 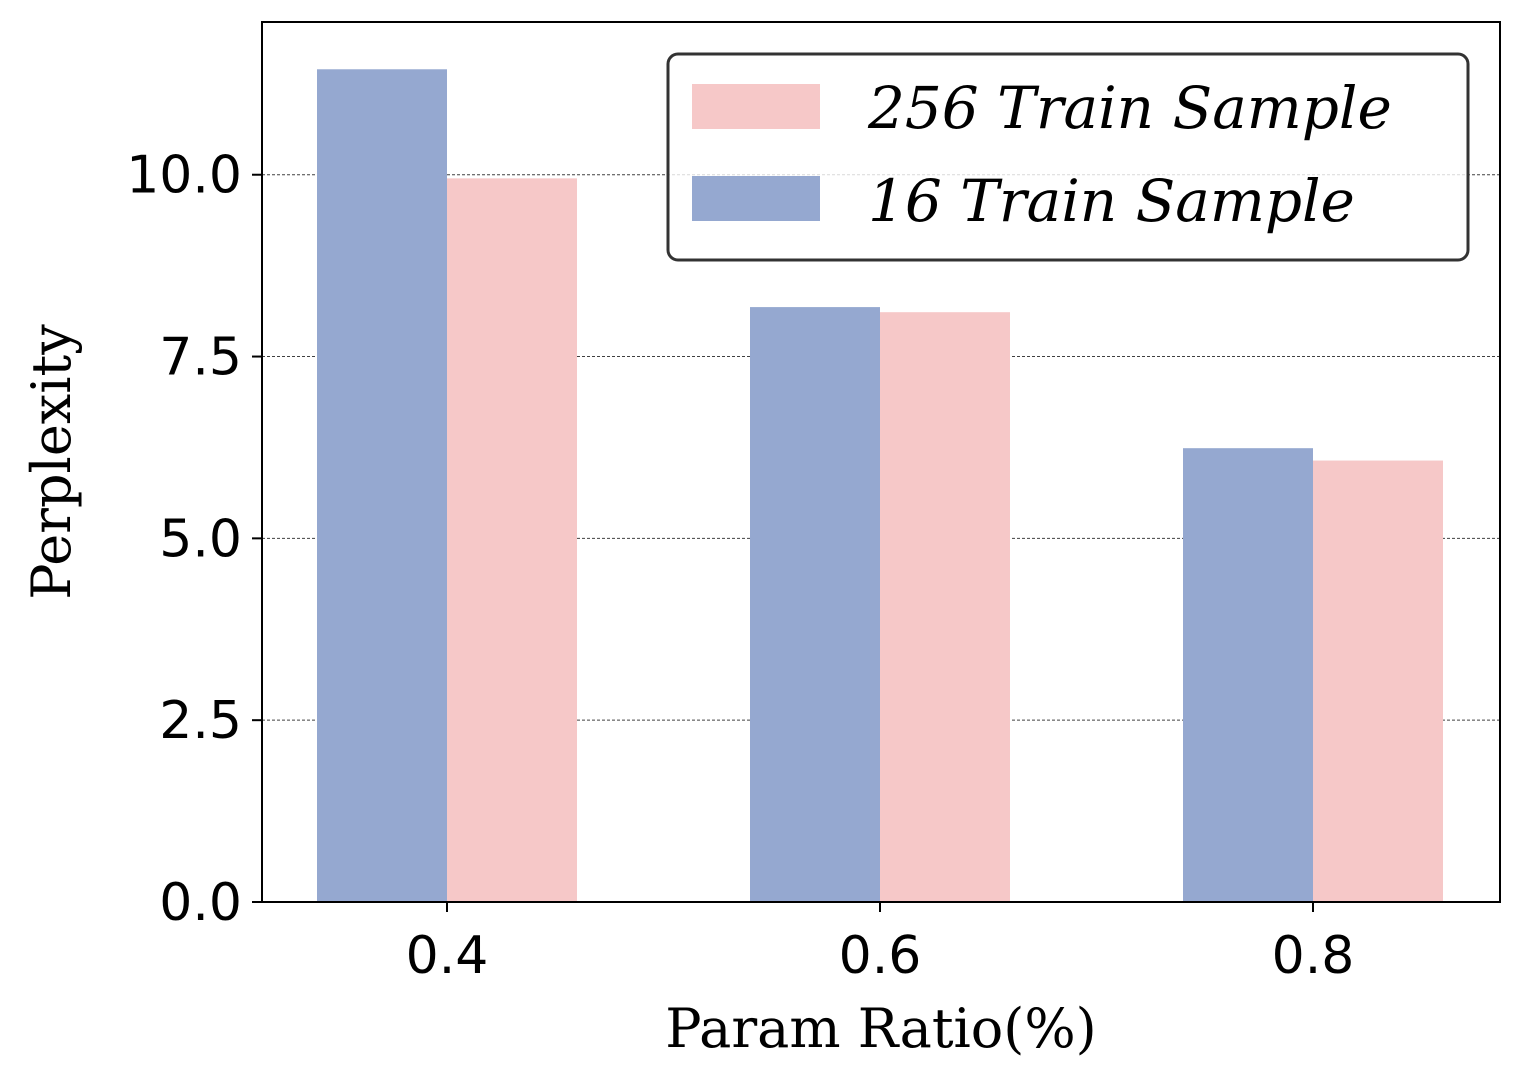 What do you see at coordinates (1313, 956) in the screenshot?
I see `x-tick-label: 0.8` at bounding box center [1313, 956].